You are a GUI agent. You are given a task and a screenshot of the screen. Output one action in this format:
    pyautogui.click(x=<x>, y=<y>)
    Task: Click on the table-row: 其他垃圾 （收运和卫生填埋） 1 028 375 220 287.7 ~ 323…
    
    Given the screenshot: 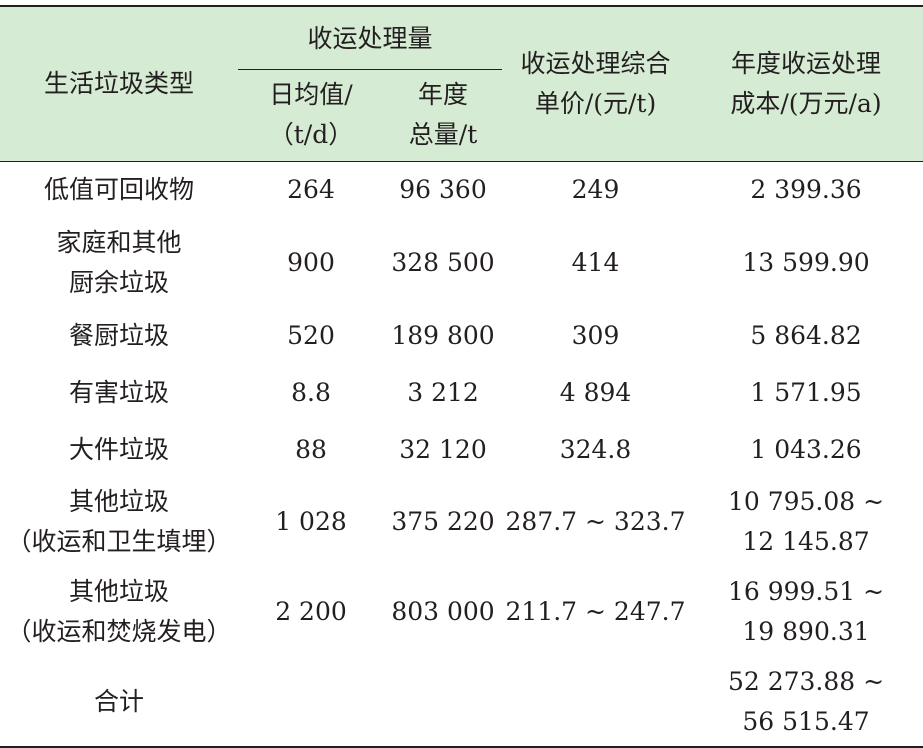 What is the action you would take?
    pyautogui.click(x=461, y=522)
    